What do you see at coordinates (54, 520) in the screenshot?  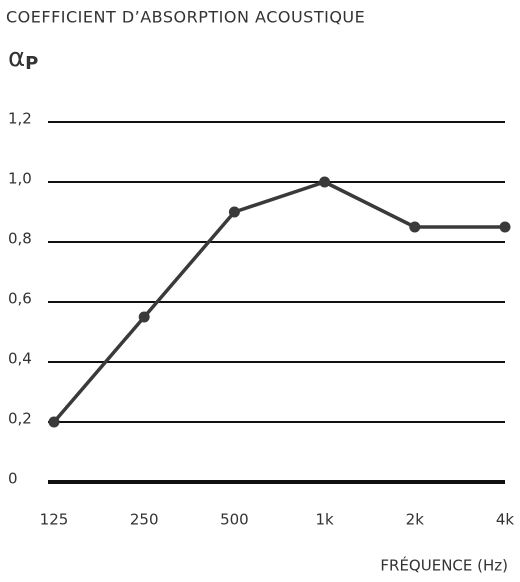 I see `x-tick-label: 125` at bounding box center [54, 520].